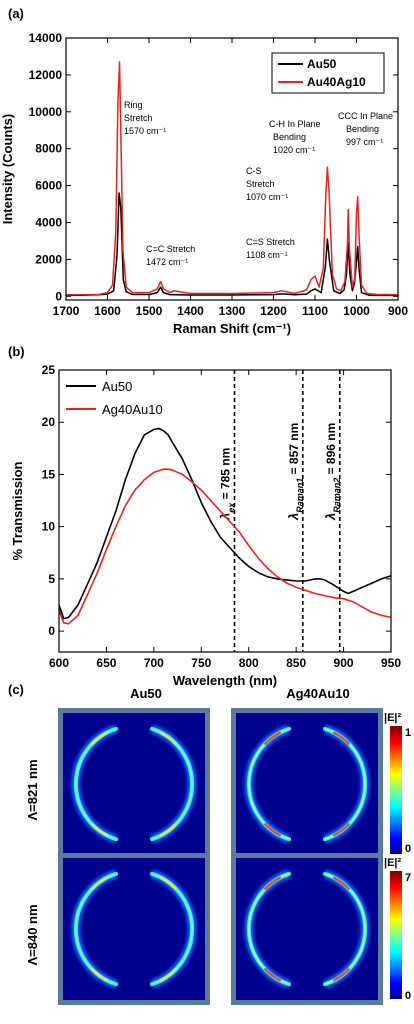  Describe the element at coordinates (307, 929) in the screenshot. I see `field-map-r1-c1` at that location.